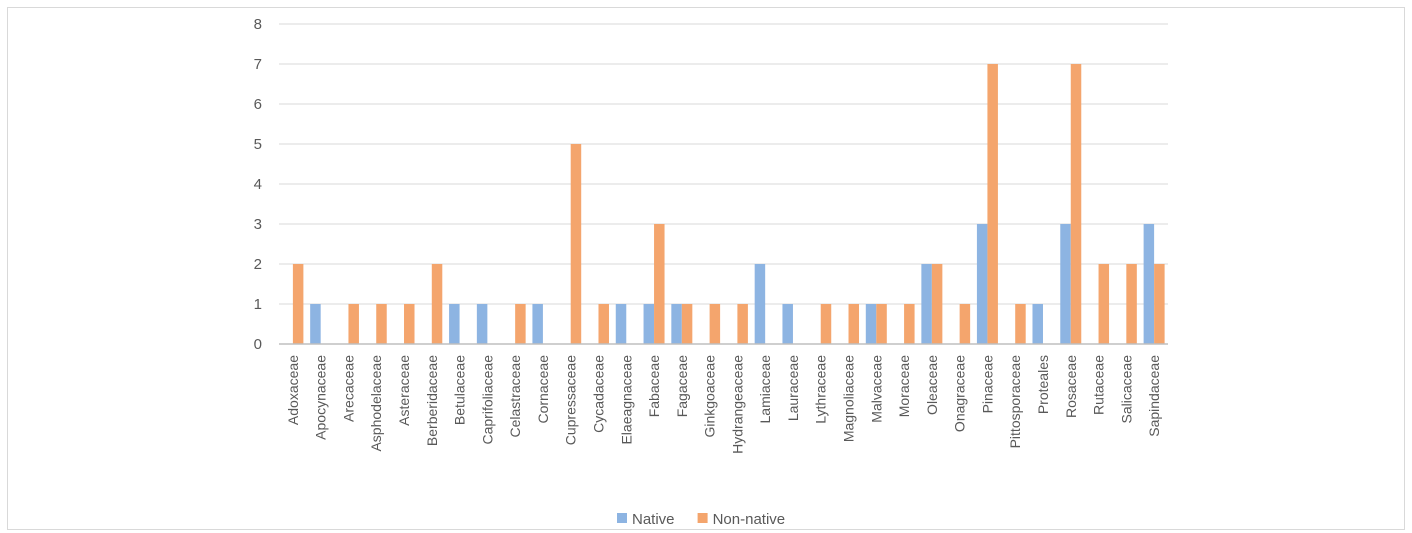 The height and width of the screenshot is (533, 1412). Describe the element at coordinates (487, 400) in the screenshot. I see `x-tick-label: Caprifoliaceae` at that location.